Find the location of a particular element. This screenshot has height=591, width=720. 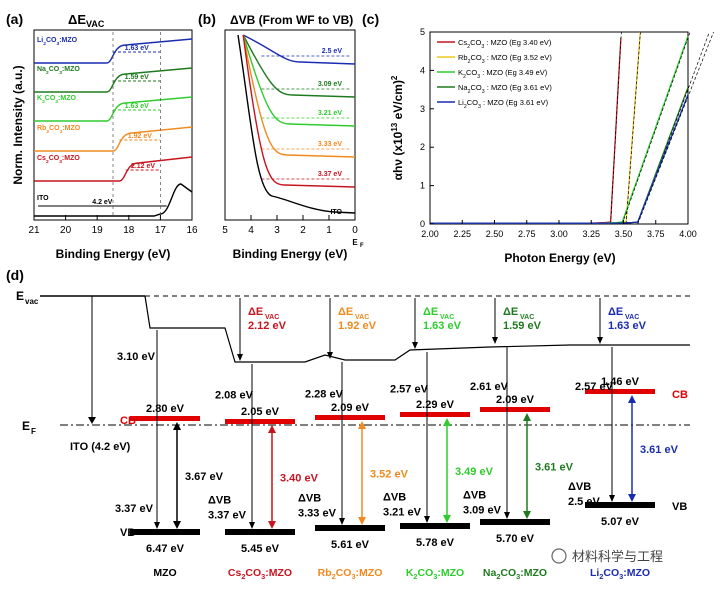

ef-label: E is located at coordinates (26, 426).